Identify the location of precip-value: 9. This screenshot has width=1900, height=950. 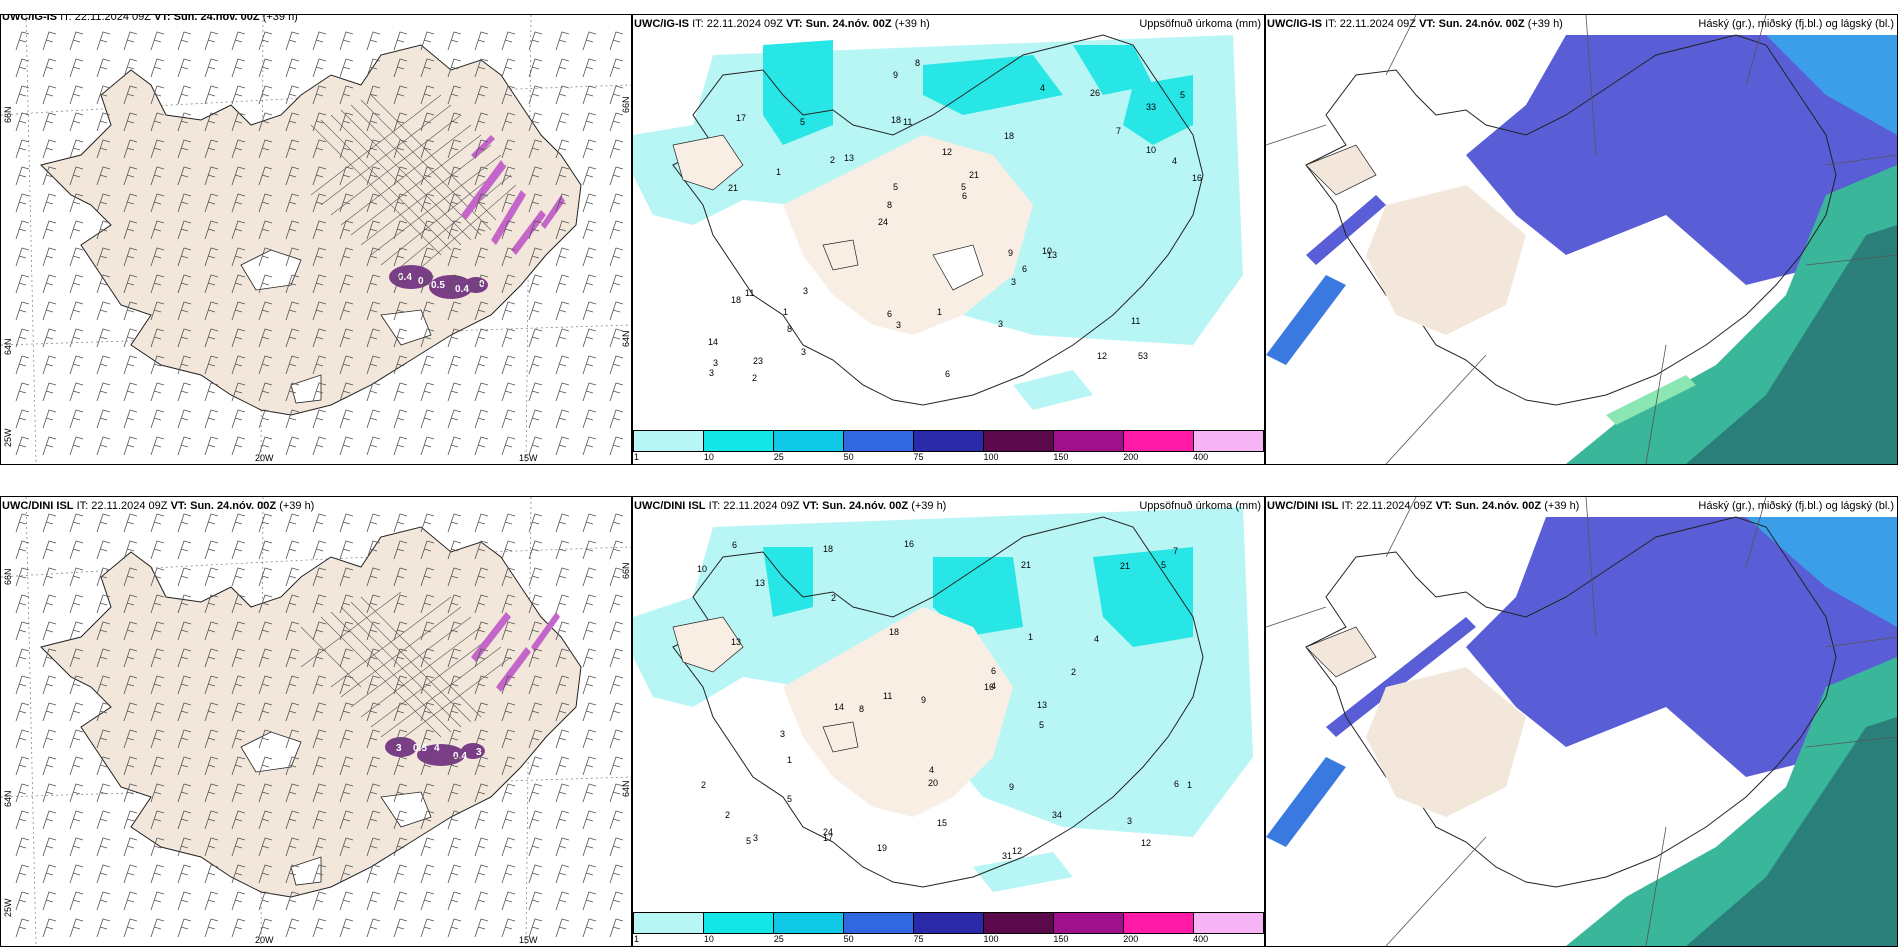
(1011, 787).